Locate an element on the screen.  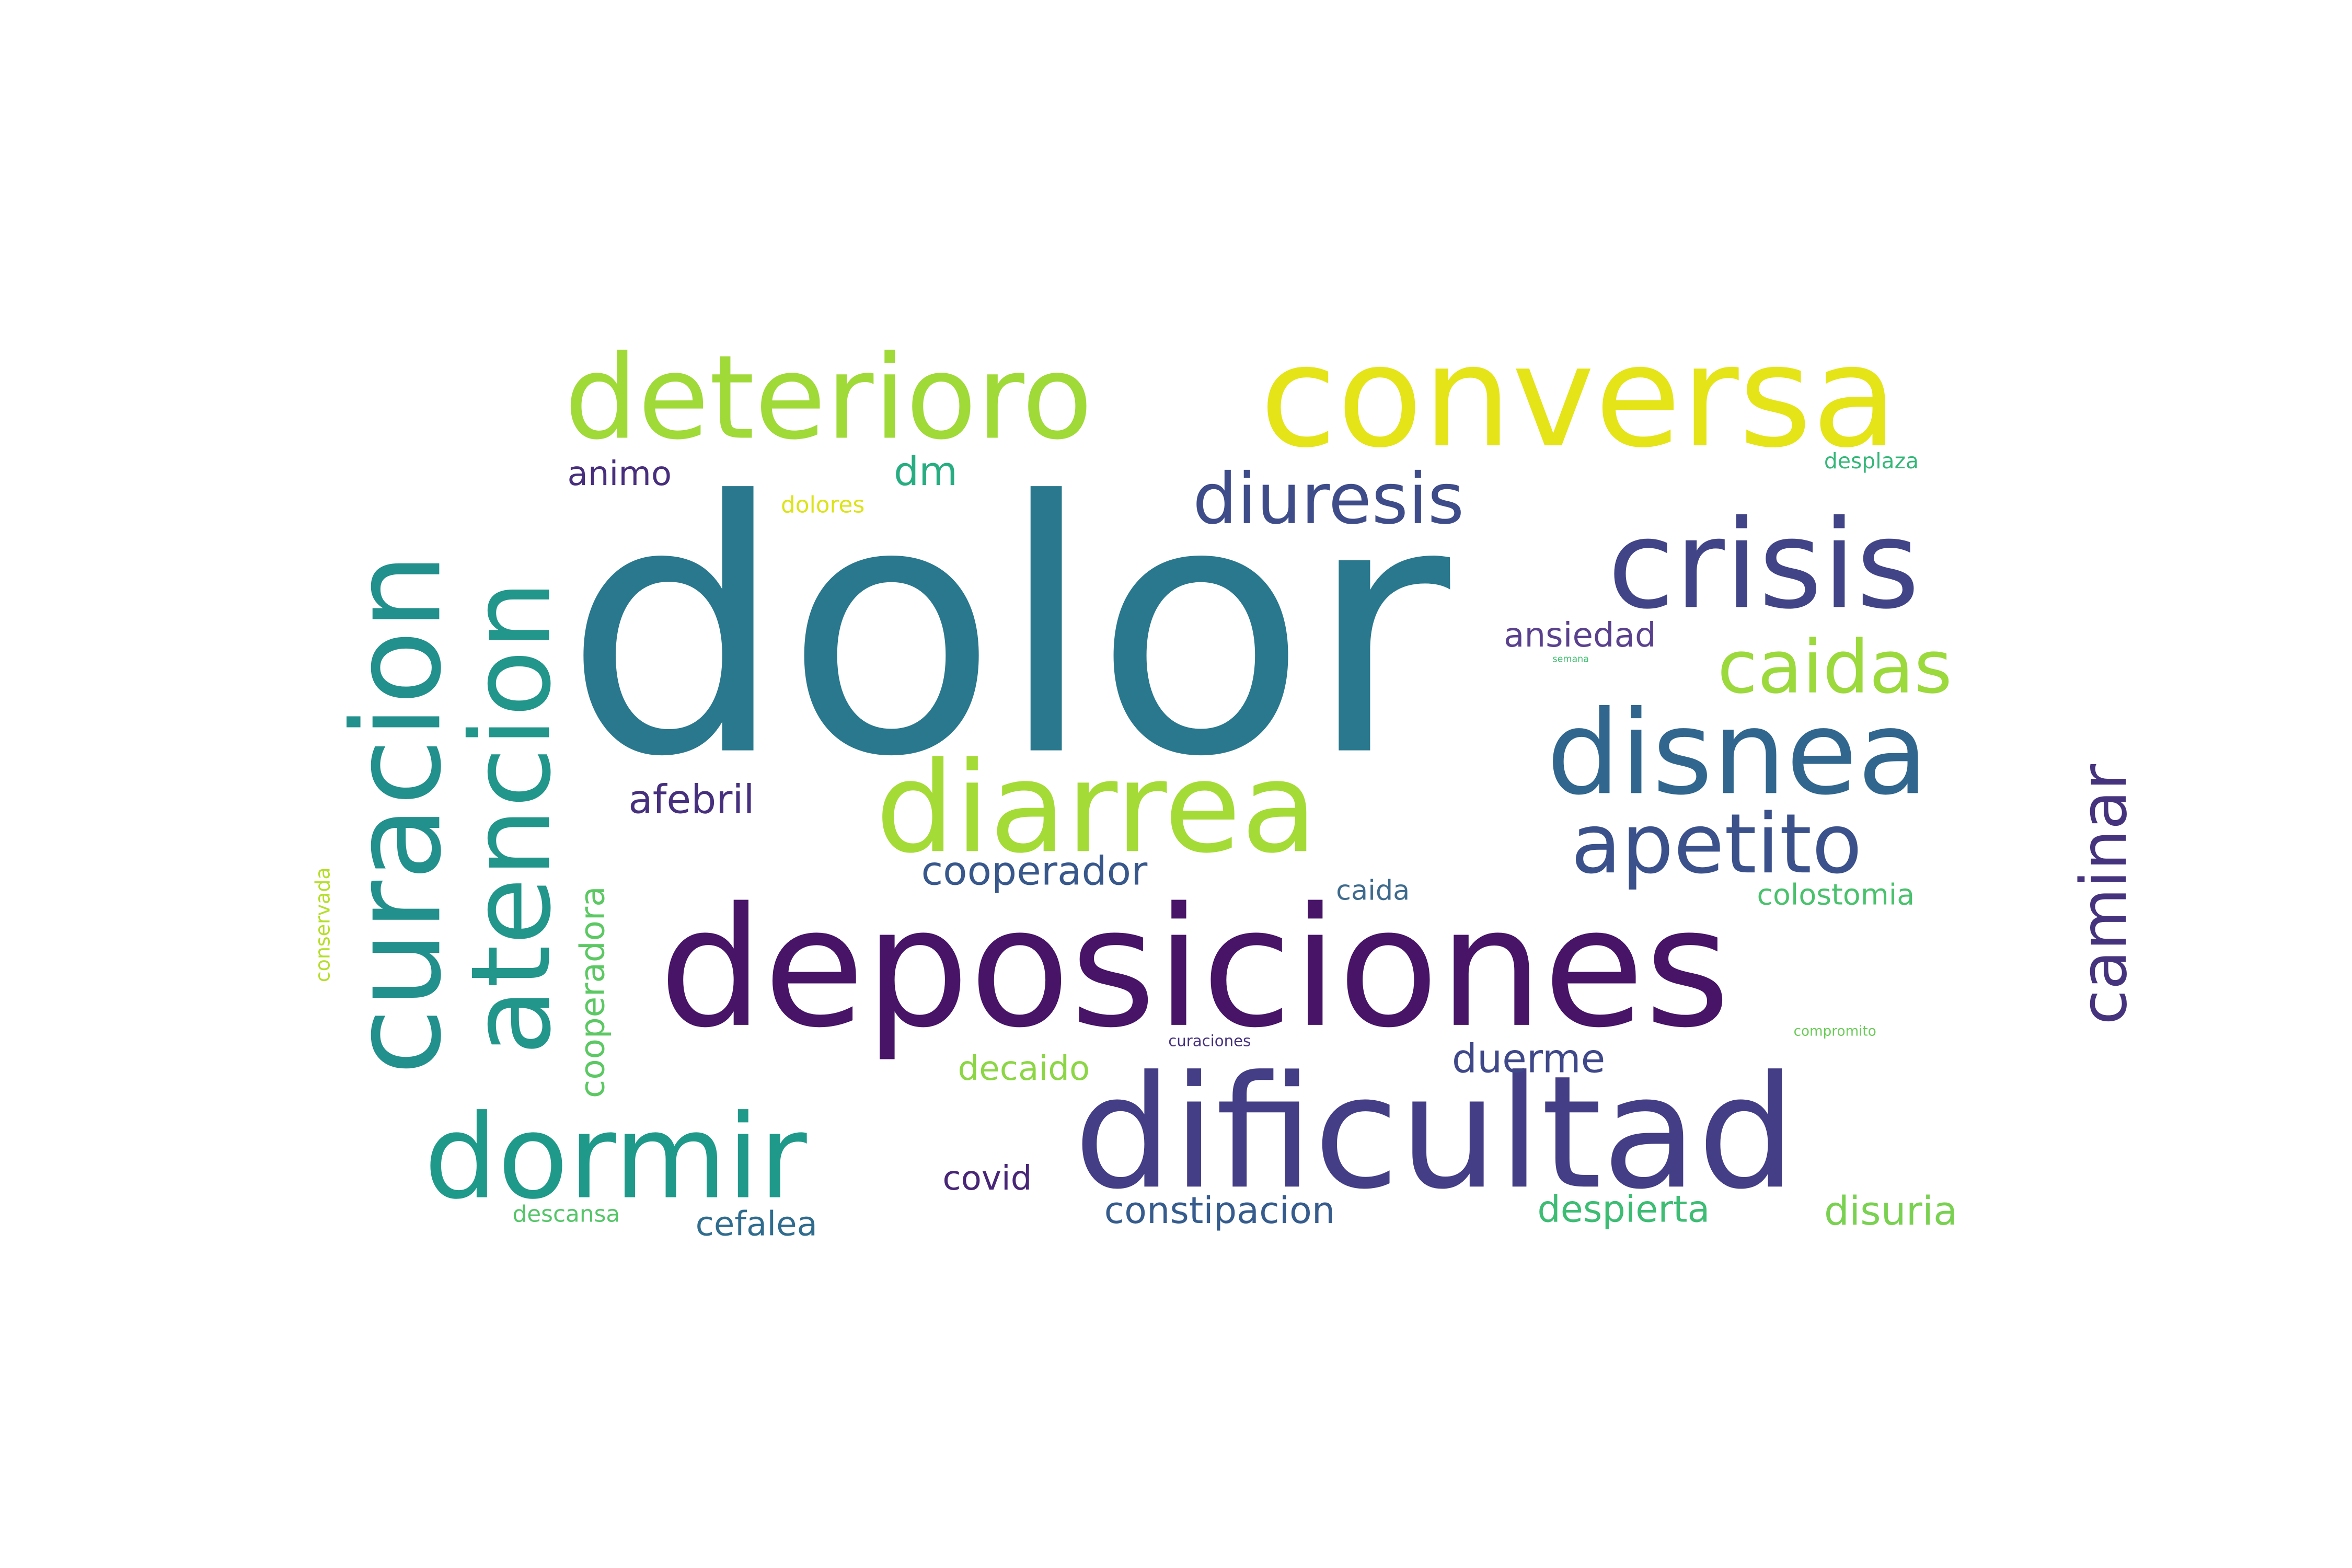
word-caida: caida is located at coordinates (1373, 891).